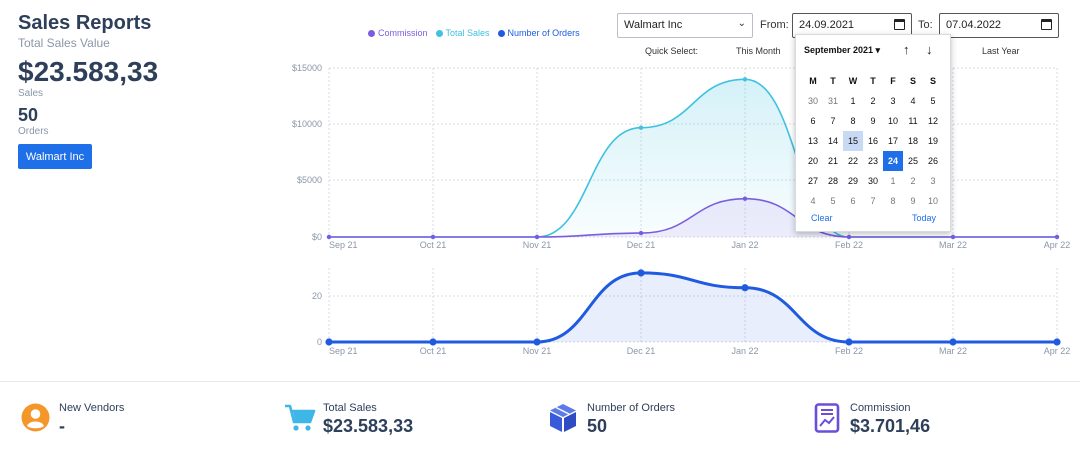 This screenshot has height=463, width=1080. Describe the element at coordinates (35, 417) in the screenshot. I see `user-circle-icon` at that location.